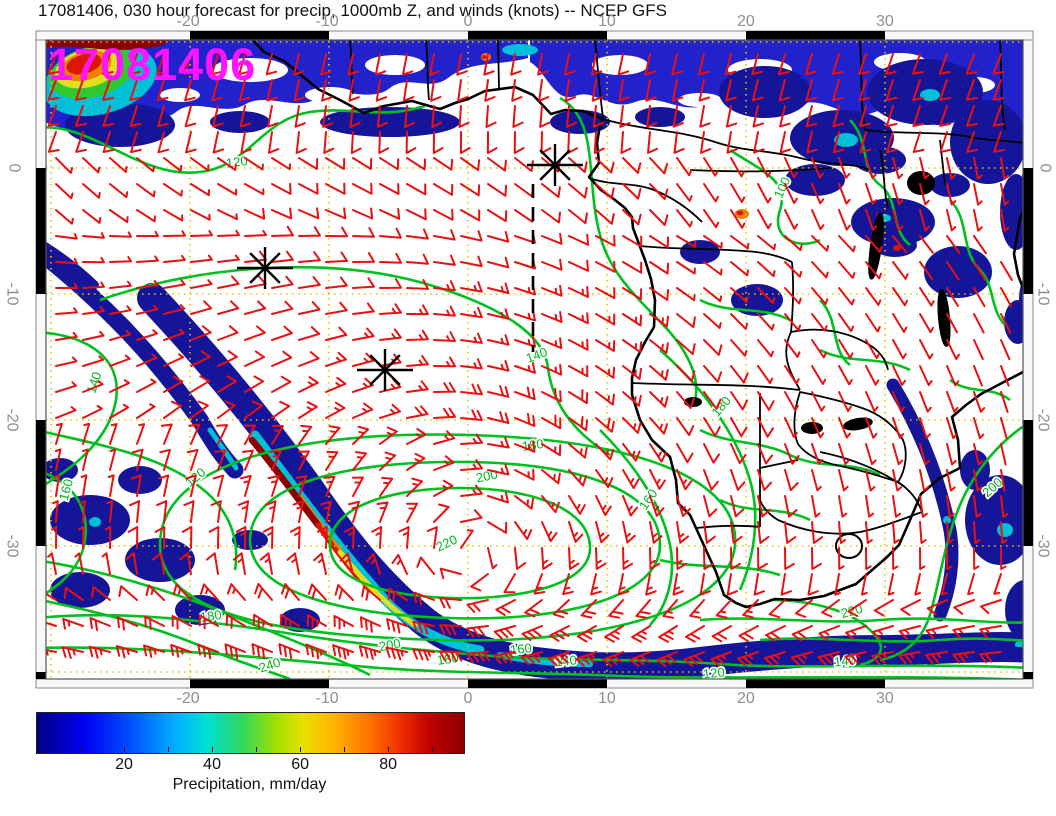 This screenshot has height=816, width=1056. What do you see at coordinates (885, 698) in the screenshot?
I see `lon-tick-label-bottom: 30` at bounding box center [885, 698].